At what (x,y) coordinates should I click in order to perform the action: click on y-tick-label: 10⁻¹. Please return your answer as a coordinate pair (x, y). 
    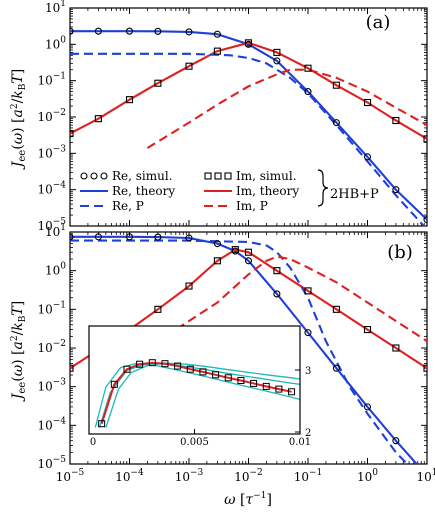
    Looking at the image, I should click on (51, 308).